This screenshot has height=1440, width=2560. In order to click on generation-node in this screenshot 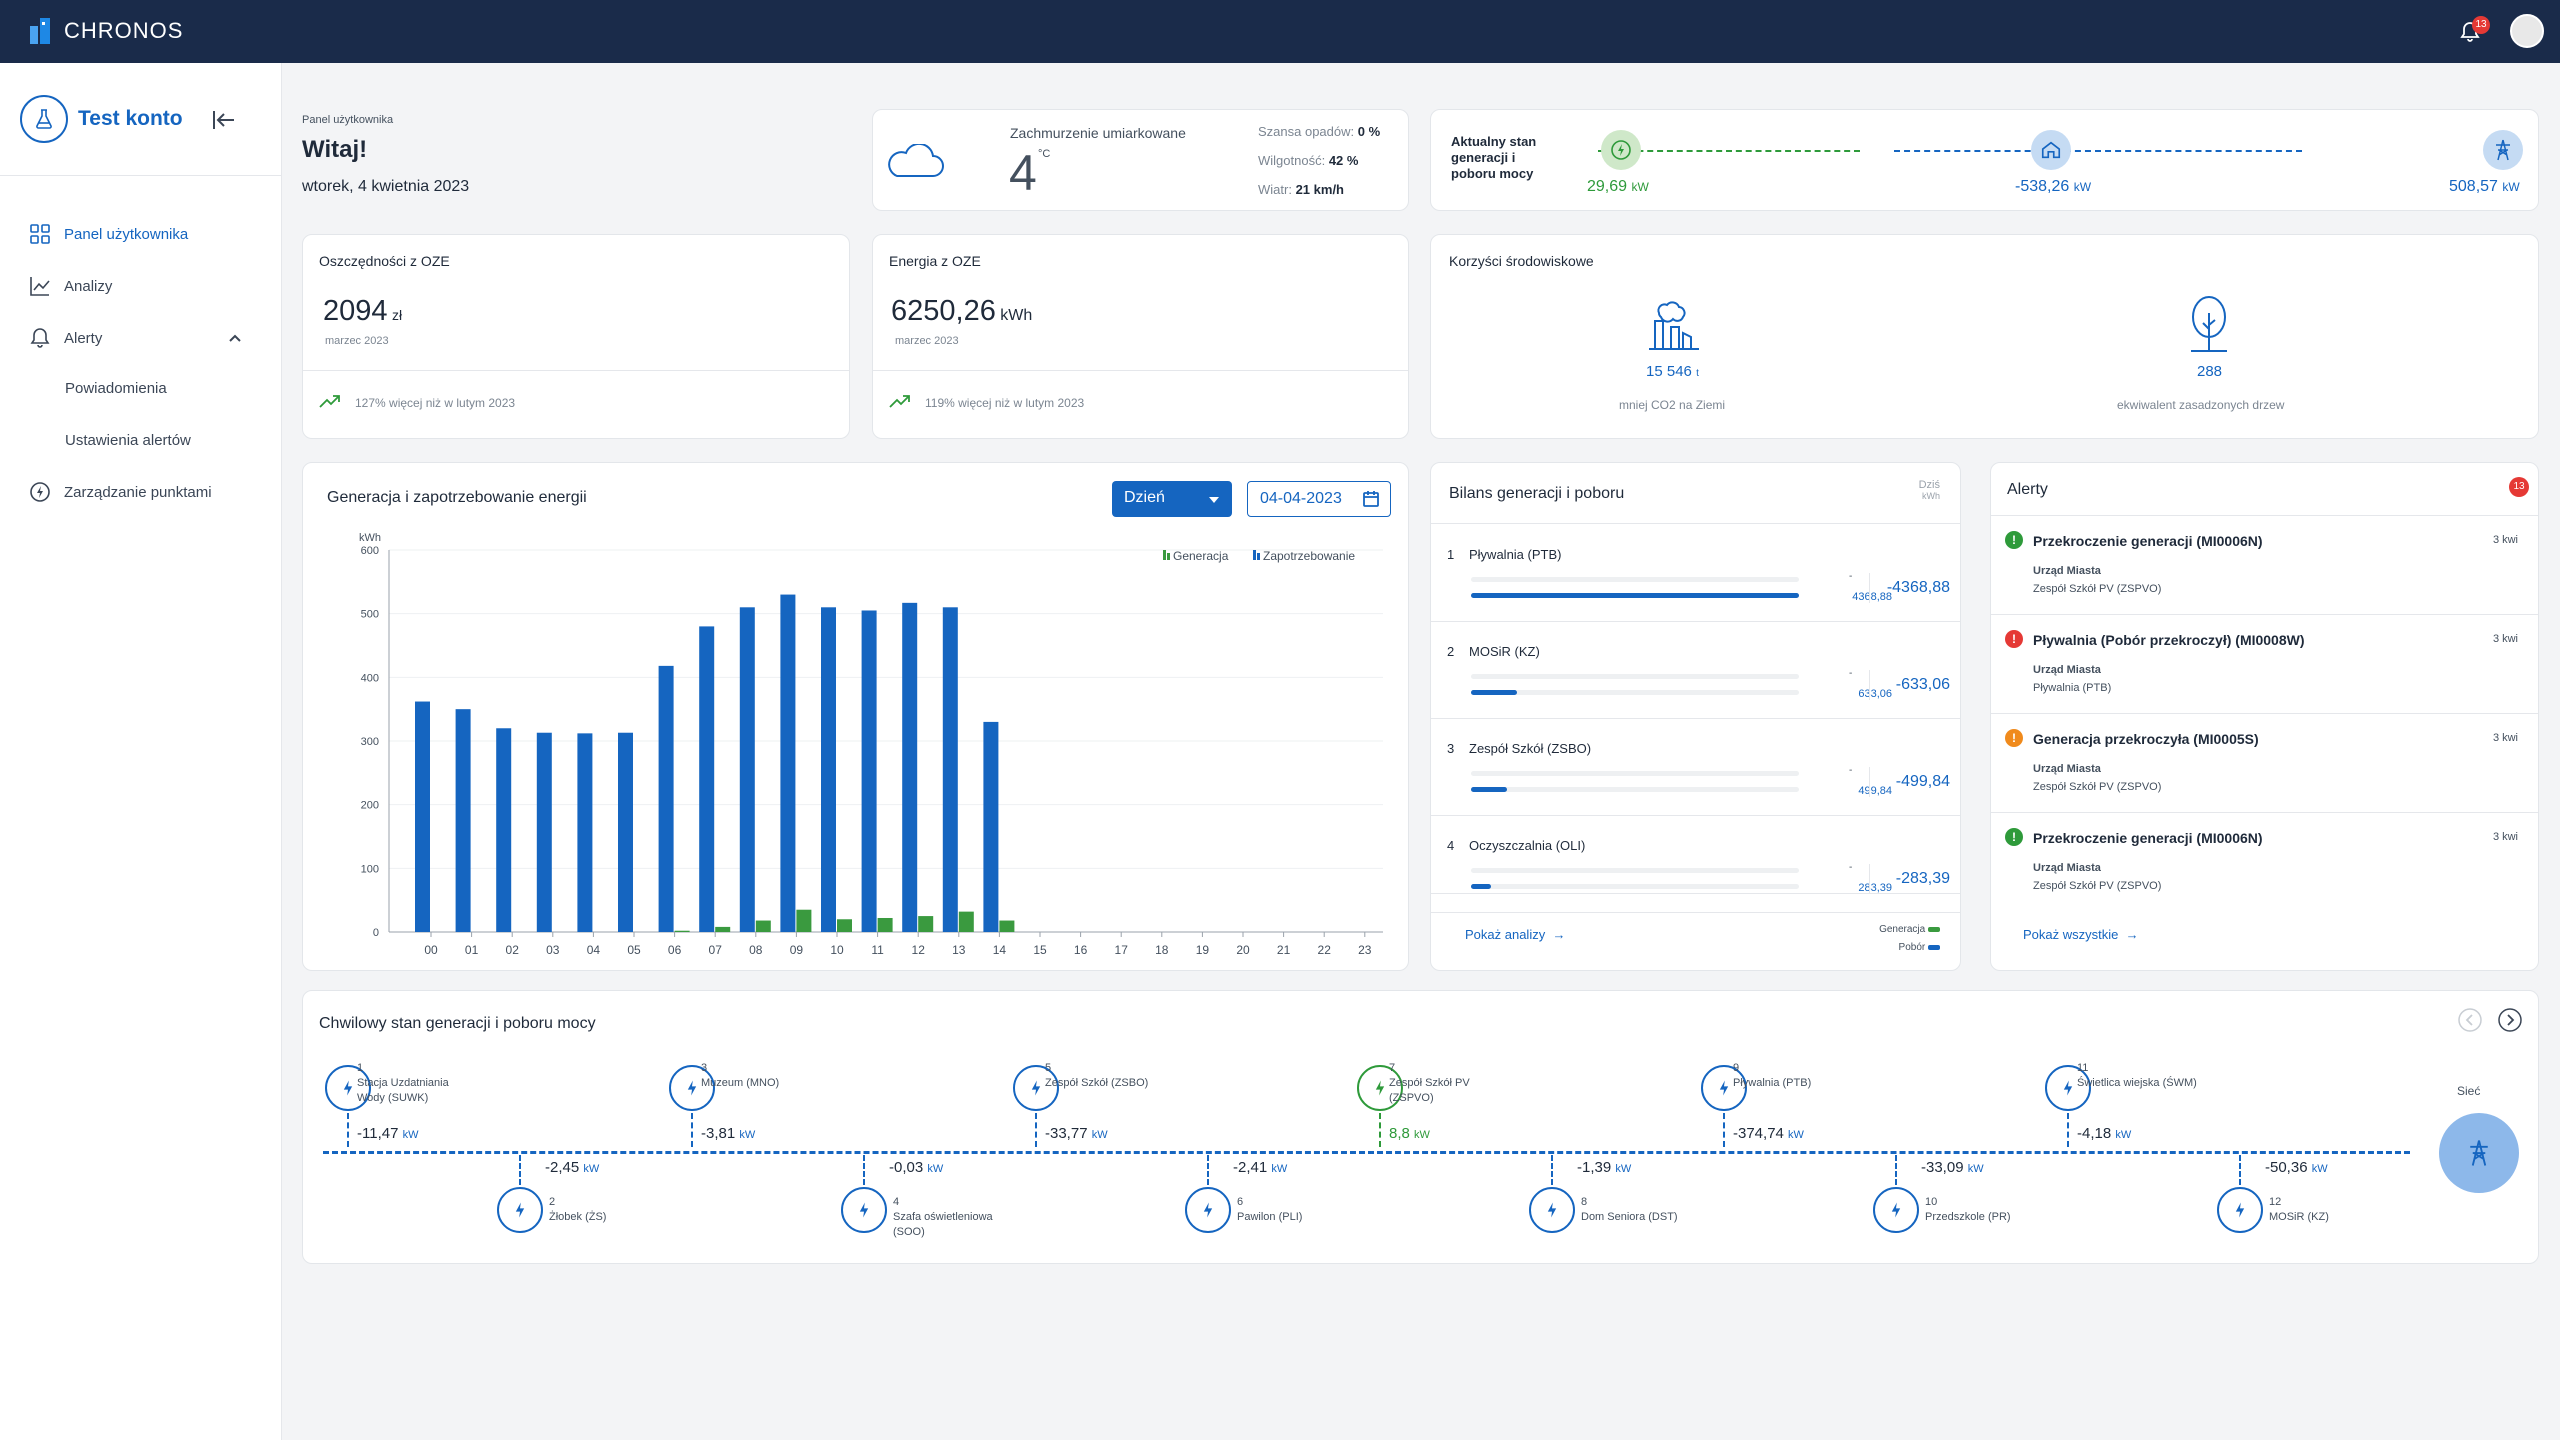, I will do `click(1621, 150)`.